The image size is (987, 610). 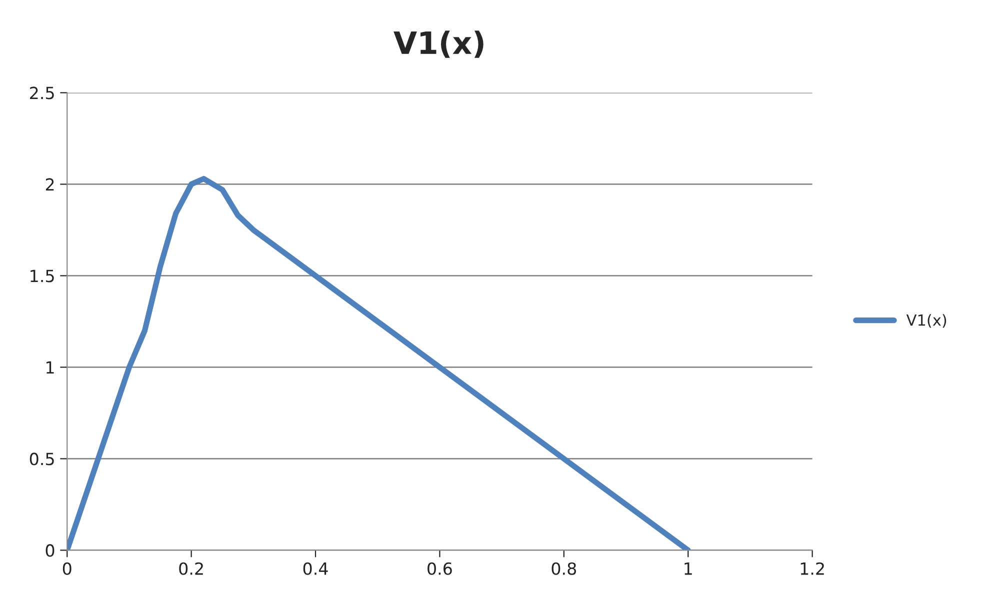 What do you see at coordinates (315, 568) in the screenshot?
I see `x-tick-label: 0.4` at bounding box center [315, 568].